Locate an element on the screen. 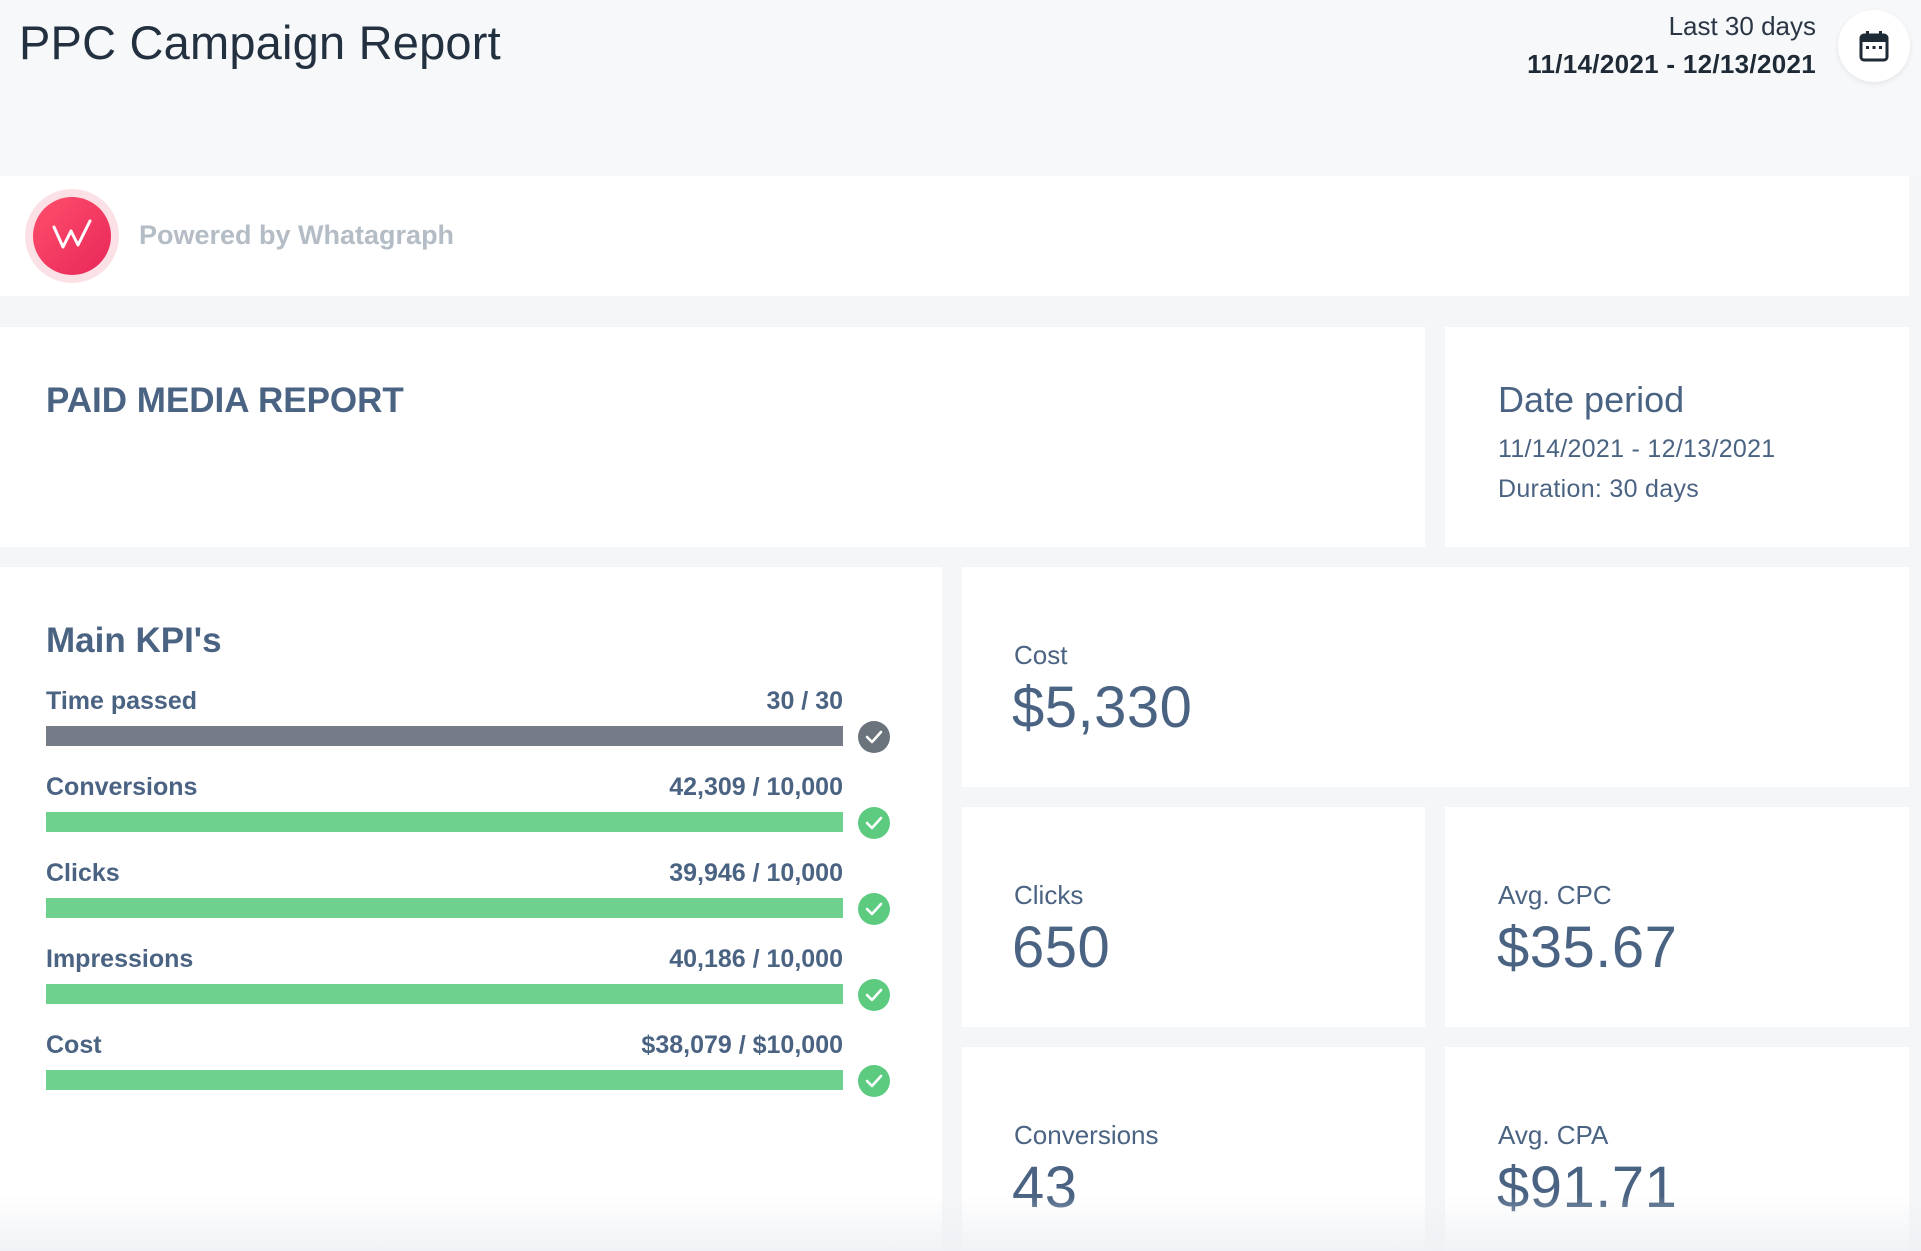 This screenshot has width=1921, height=1251. kpi-row-clicks: Clicks 39,946 / 10,000 is located at coordinates (468, 902).